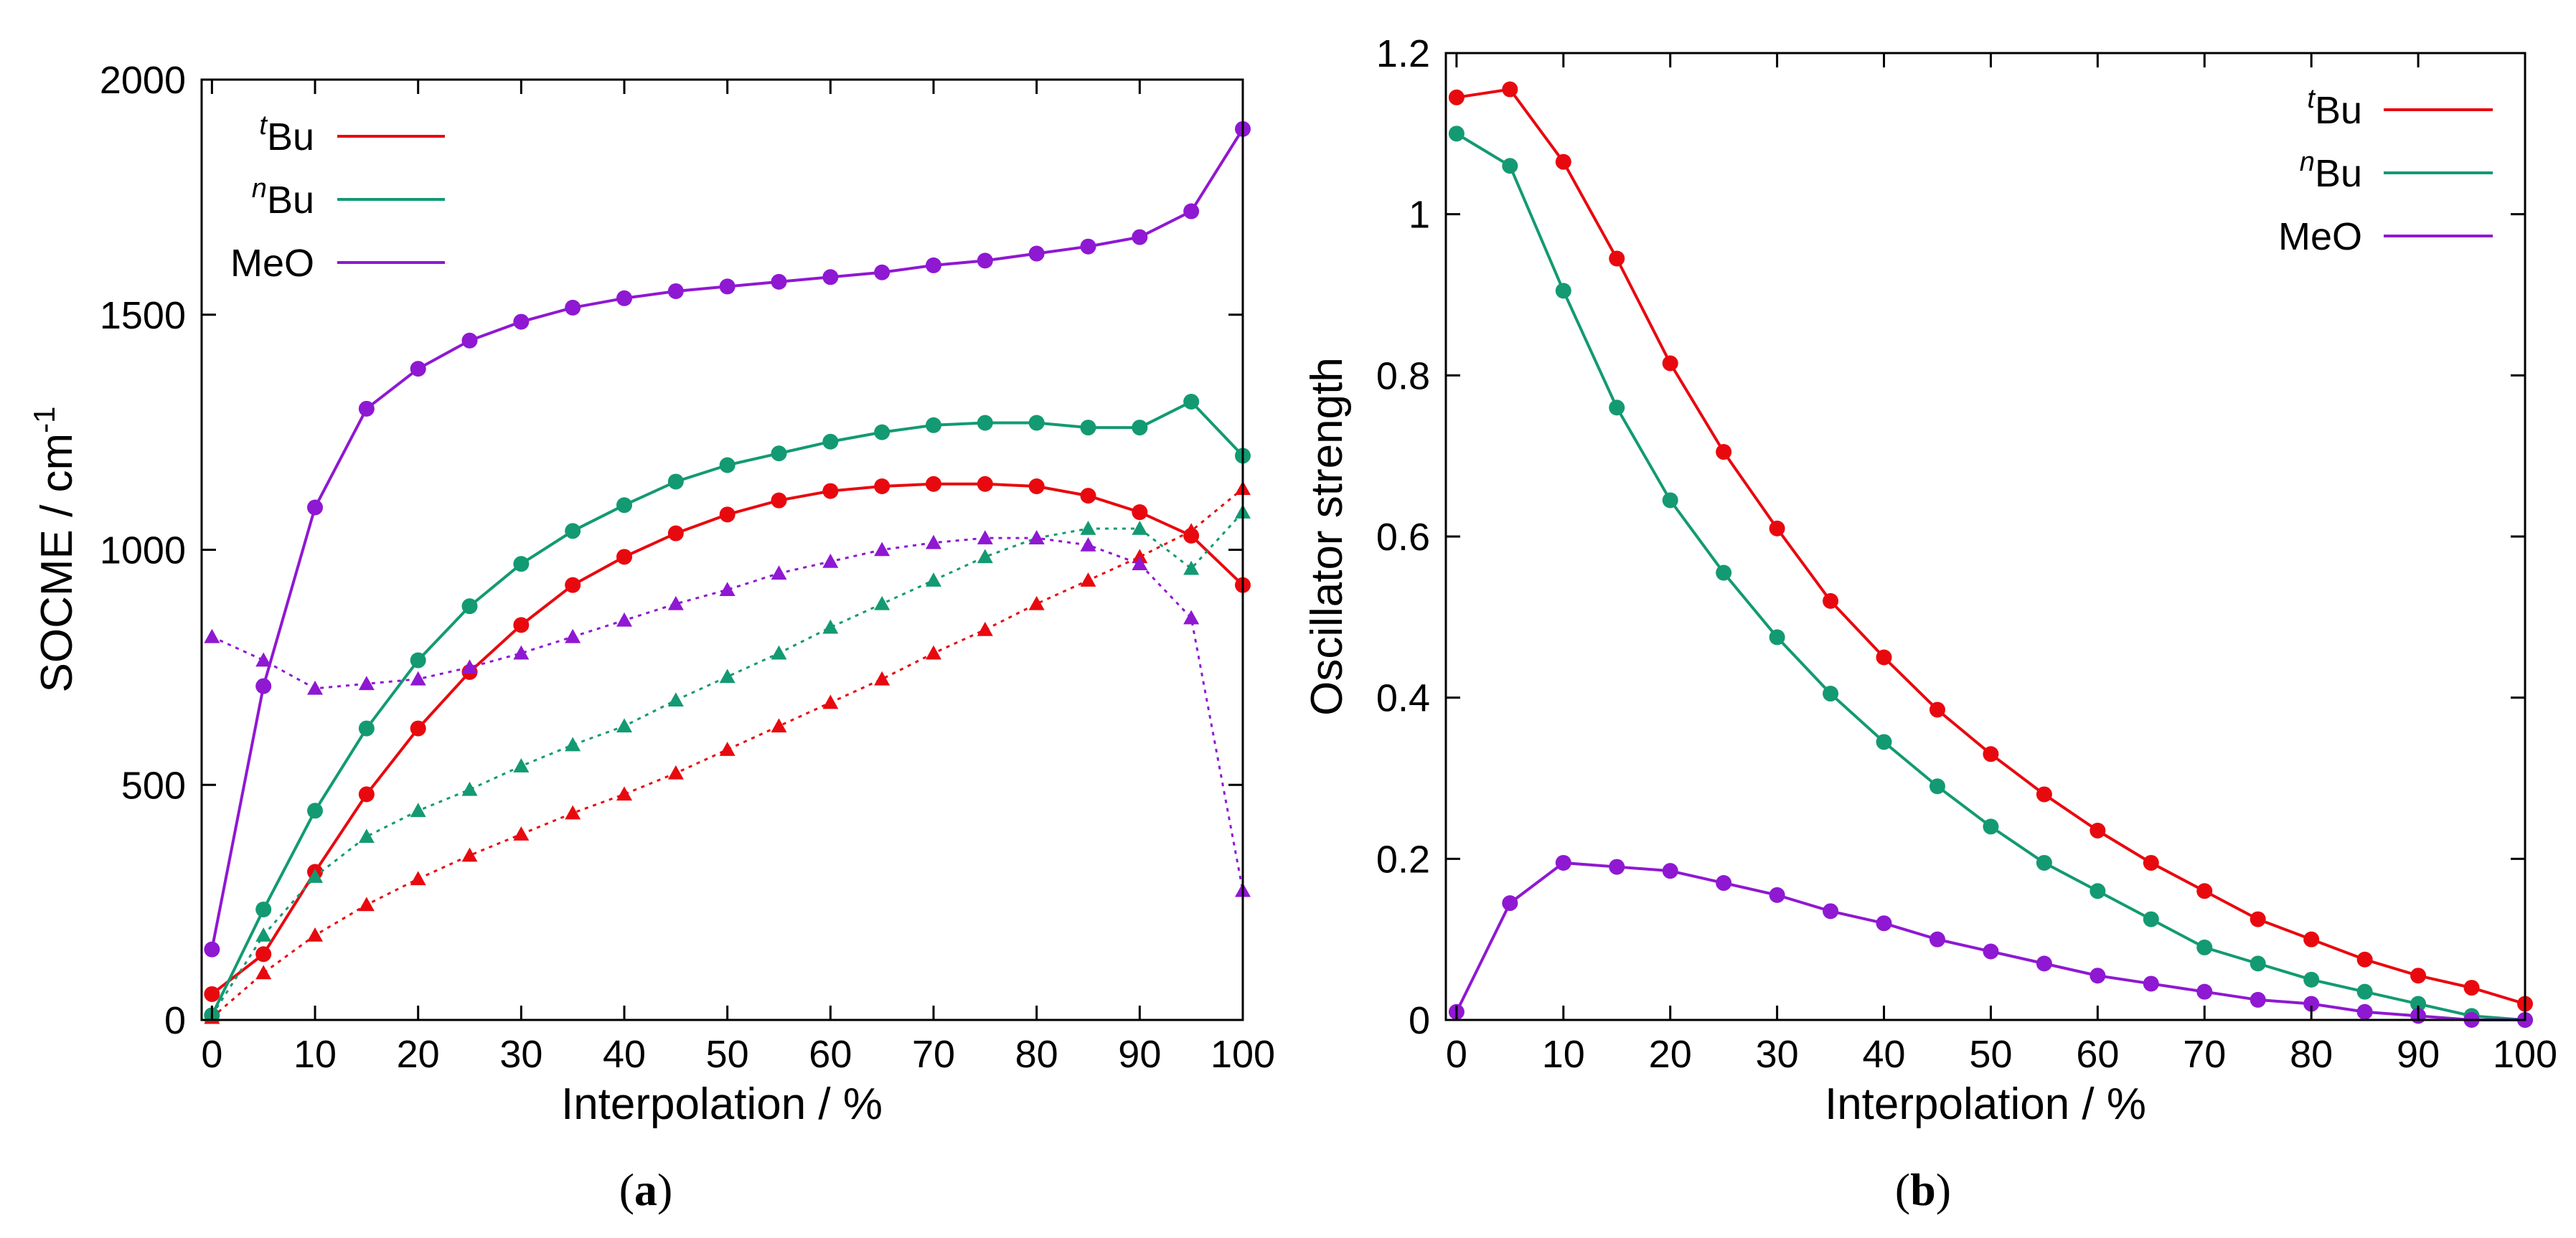 This screenshot has width=2576, height=1238. What do you see at coordinates (1419, 215) in the screenshot?
I see `panel-b-y-tick-label: 1` at bounding box center [1419, 215].